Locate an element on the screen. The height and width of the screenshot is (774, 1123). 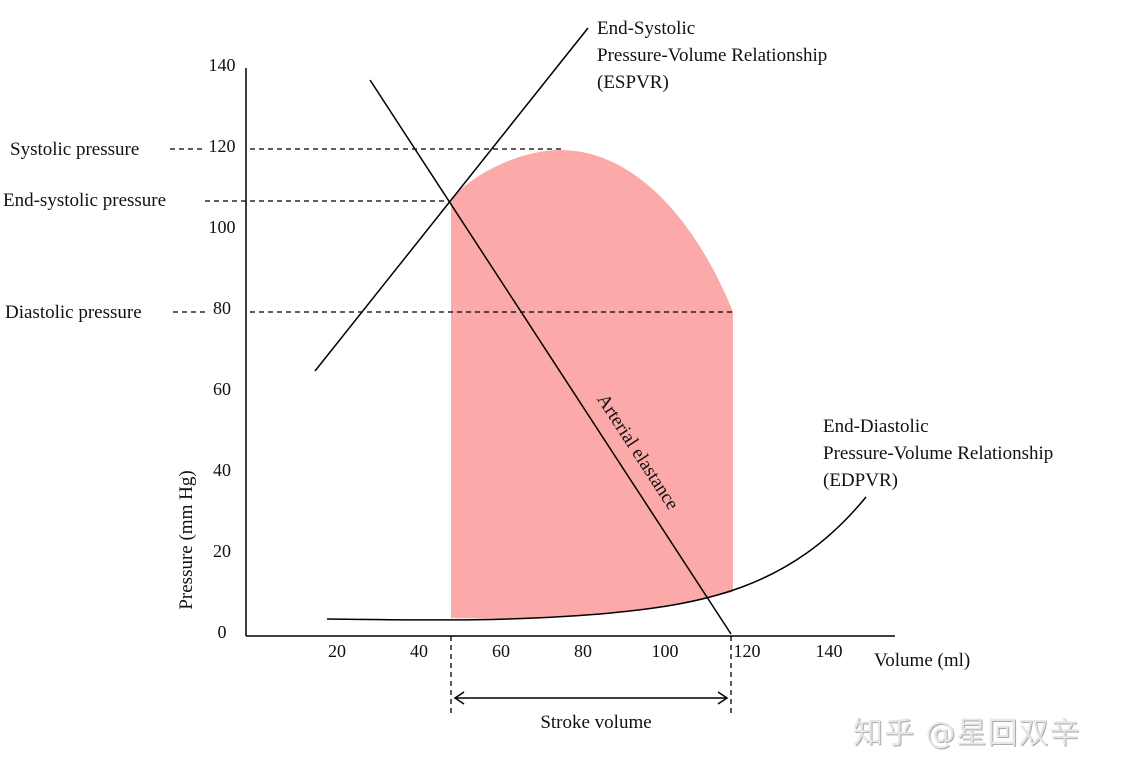
diastolic-pressure-label: Diastolic pressure is located at coordinates (73, 312).